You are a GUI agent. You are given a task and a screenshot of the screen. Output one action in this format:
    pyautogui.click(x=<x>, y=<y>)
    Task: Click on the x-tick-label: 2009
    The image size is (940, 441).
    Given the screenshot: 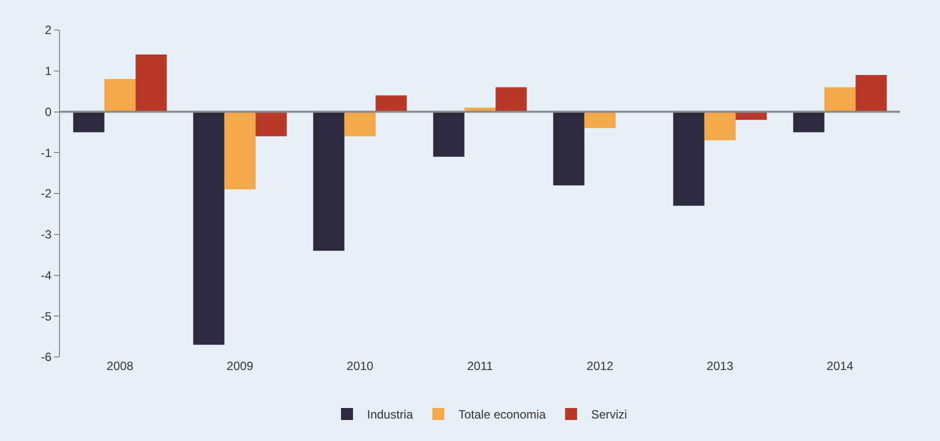 What is the action you would take?
    pyautogui.click(x=240, y=366)
    